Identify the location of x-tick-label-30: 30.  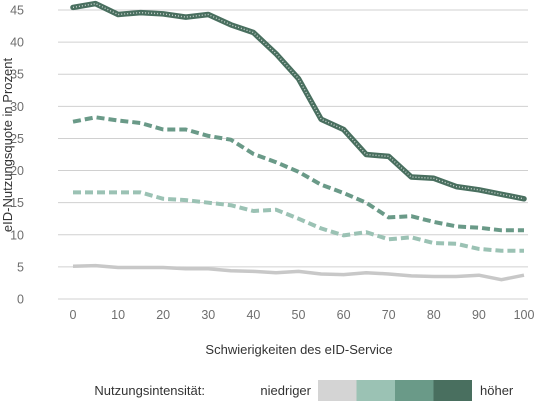
(208, 315).